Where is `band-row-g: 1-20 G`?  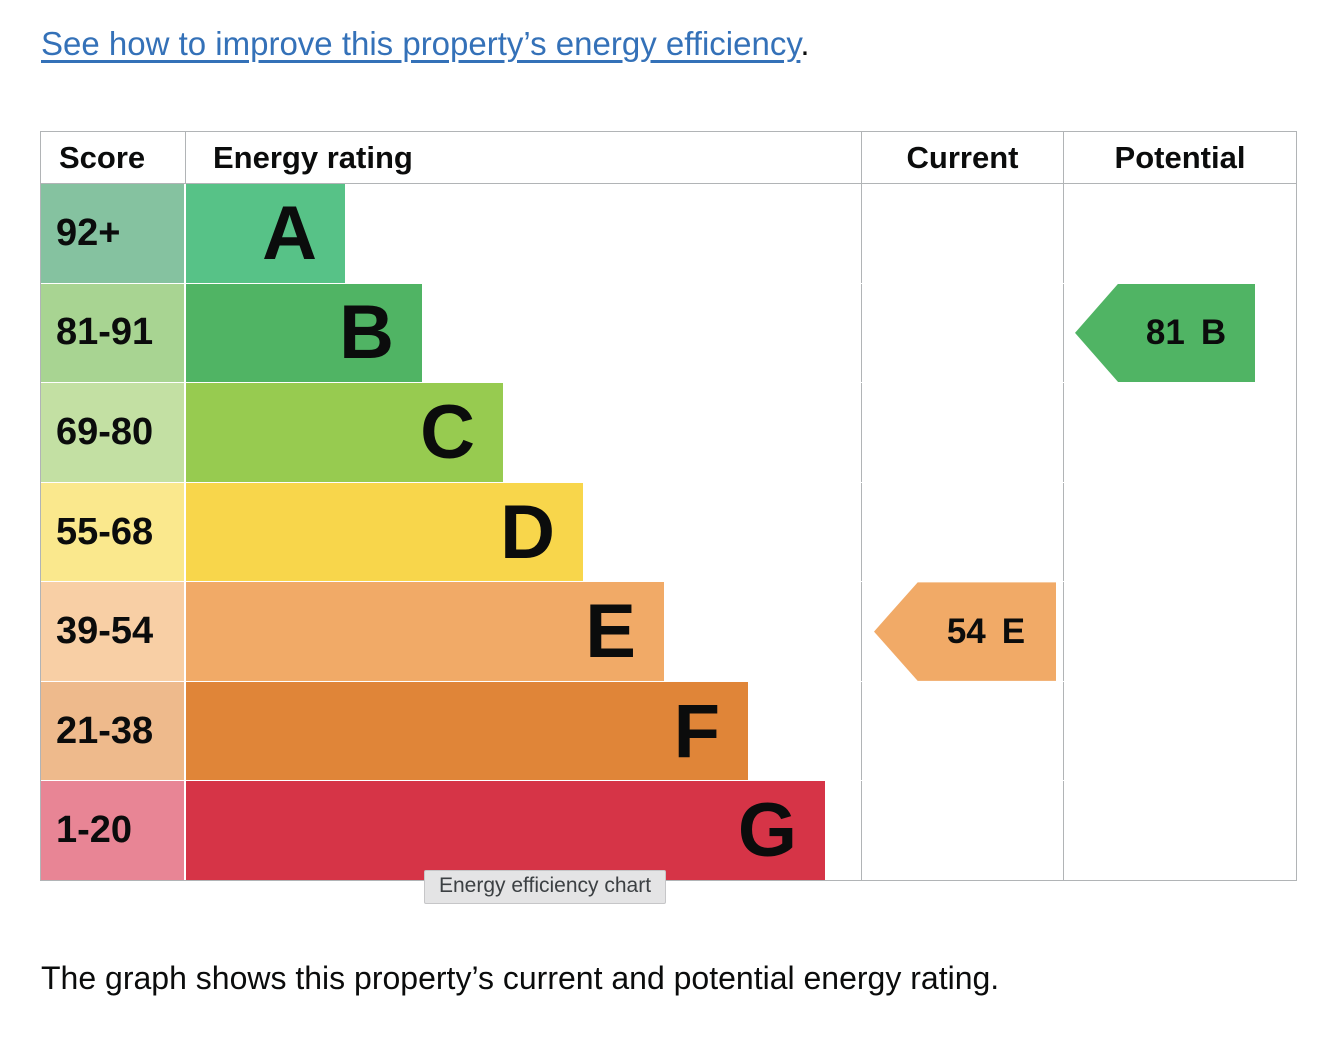 band-row-g: 1-20 G is located at coordinates (668, 830).